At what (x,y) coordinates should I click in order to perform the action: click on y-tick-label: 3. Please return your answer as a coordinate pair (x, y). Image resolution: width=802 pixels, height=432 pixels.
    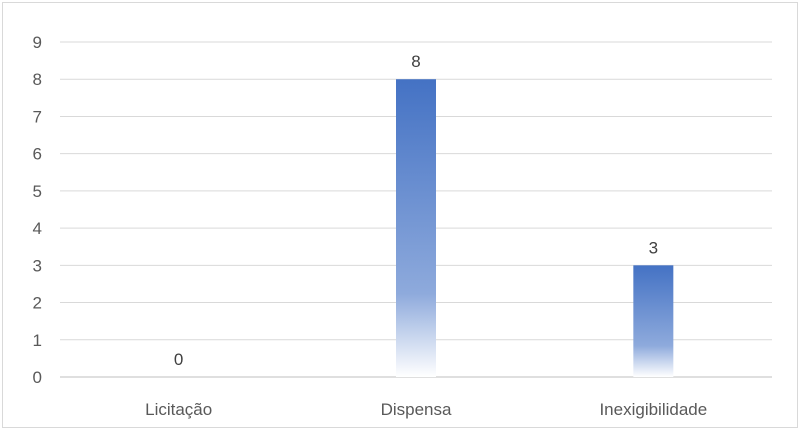
    Looking at the image, I should click on (37, 265).